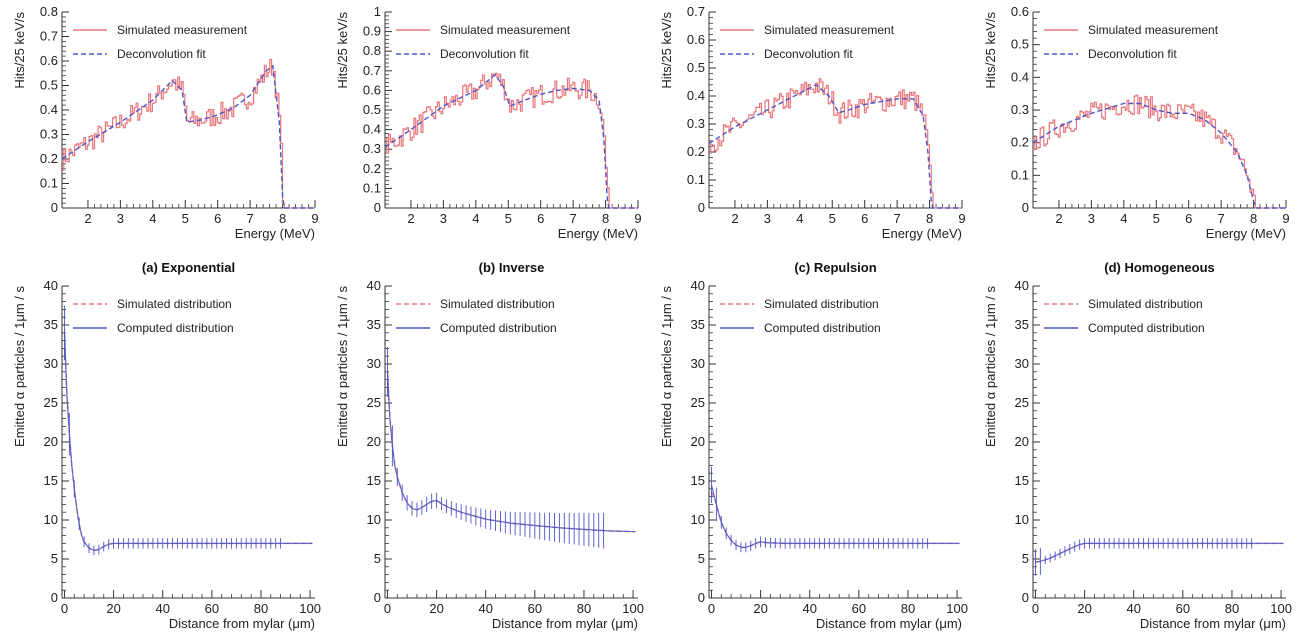  What do you see at coordinates (49, 11) in the screenshot?
I see `y-tick-label: 0.8` at bounding box center [49, 11].